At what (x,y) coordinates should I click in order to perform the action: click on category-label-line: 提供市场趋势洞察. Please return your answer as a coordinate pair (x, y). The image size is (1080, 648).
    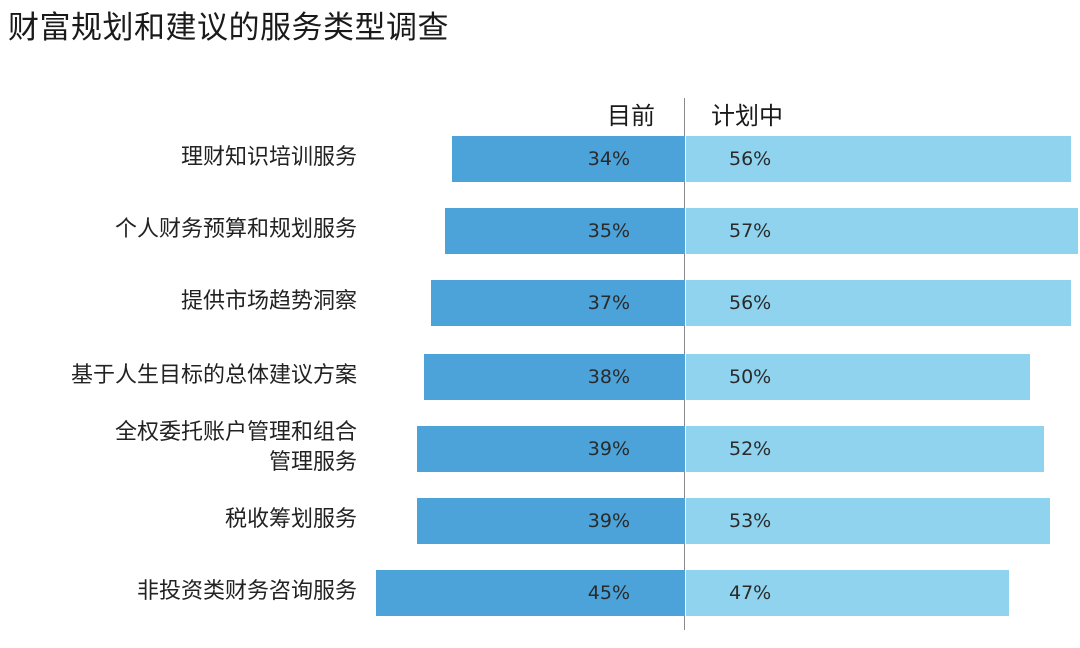
    Looking at the image, I should click on (268, 301).